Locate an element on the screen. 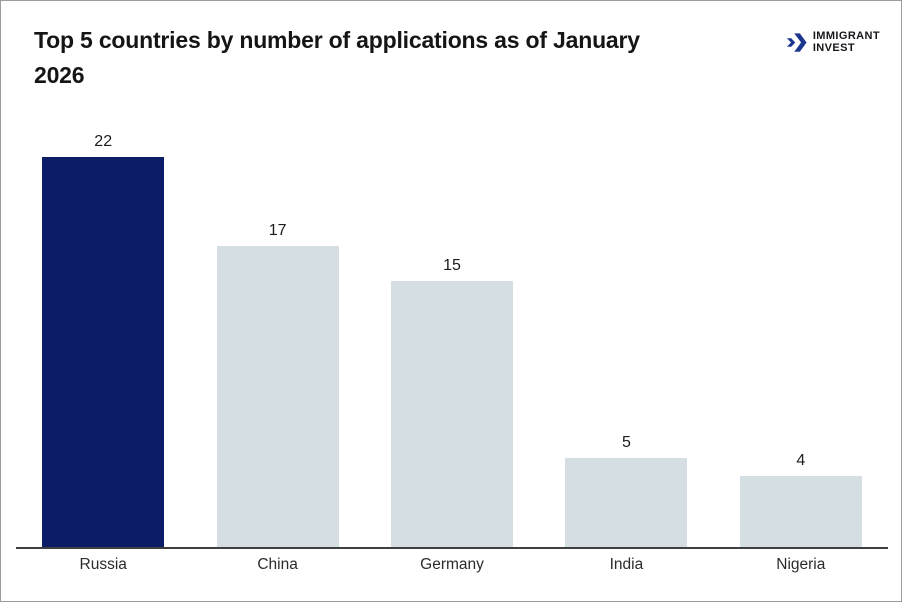  bar-value-label: 22 is located at coordinates (103, 141).